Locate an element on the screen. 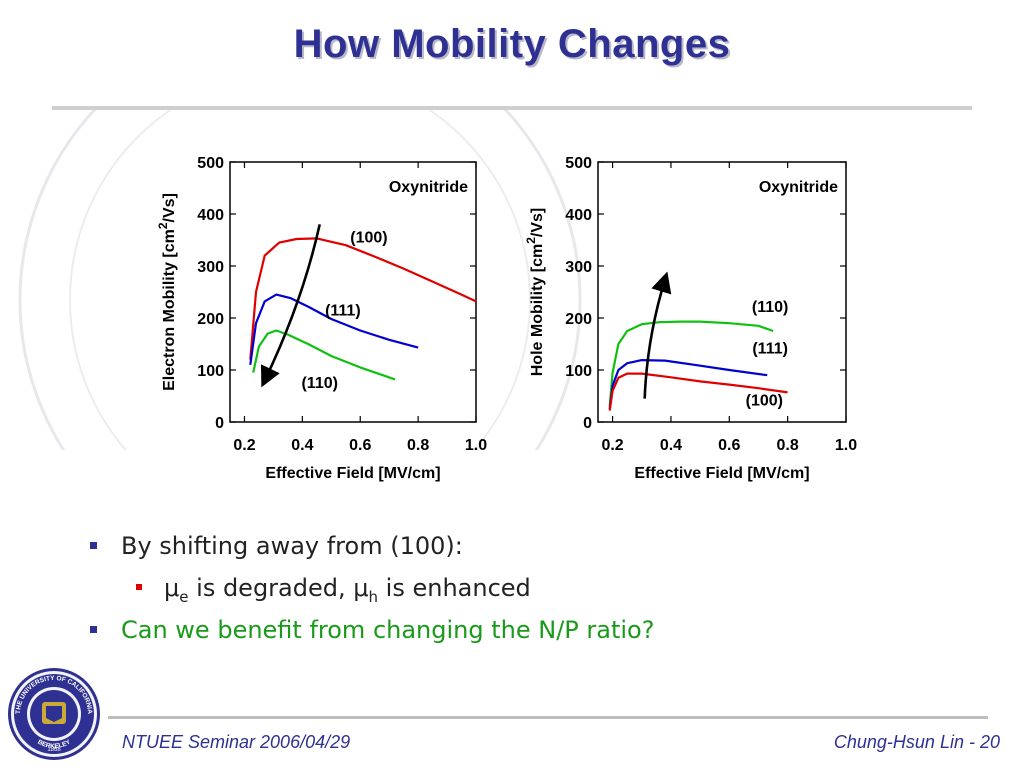  footer-author-page: Chung-Hsun Lin - 20 is located at coordinates (917, 742).